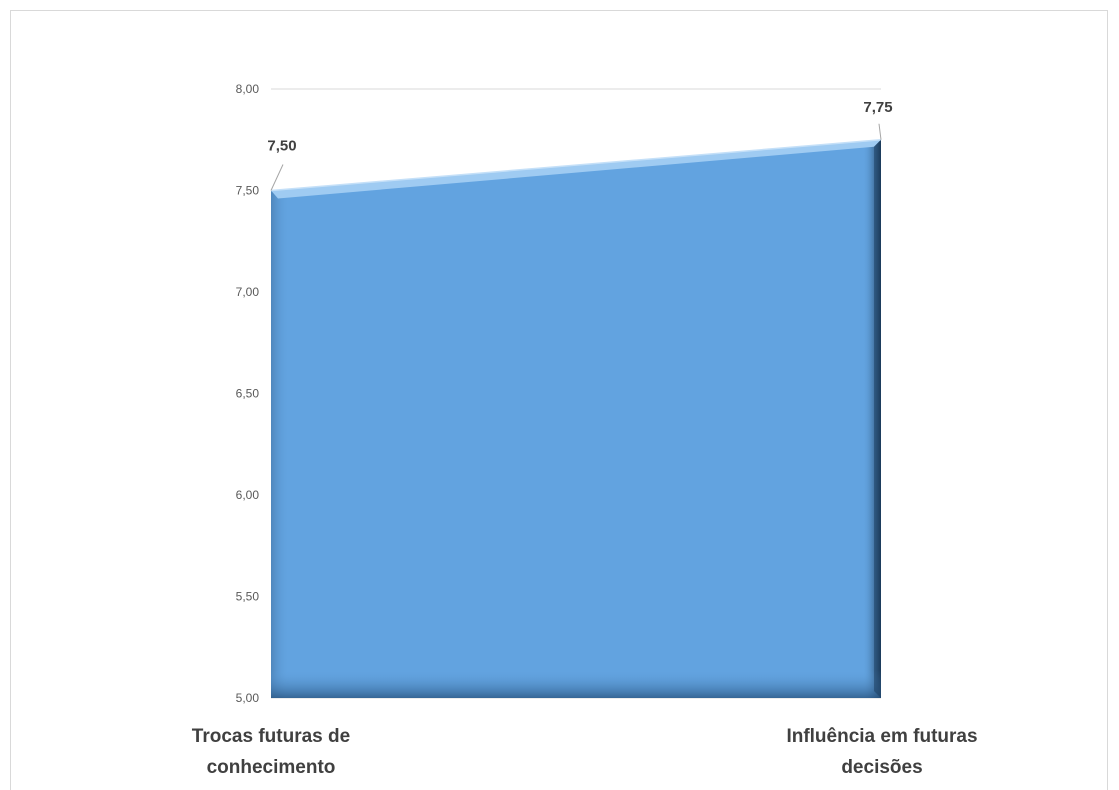 The height and width of the screenshot is (790, 1119). Describe the element at coordinates (271, 767) in the screenshot. I see `x-category-label-line: conhecimento` at that location.